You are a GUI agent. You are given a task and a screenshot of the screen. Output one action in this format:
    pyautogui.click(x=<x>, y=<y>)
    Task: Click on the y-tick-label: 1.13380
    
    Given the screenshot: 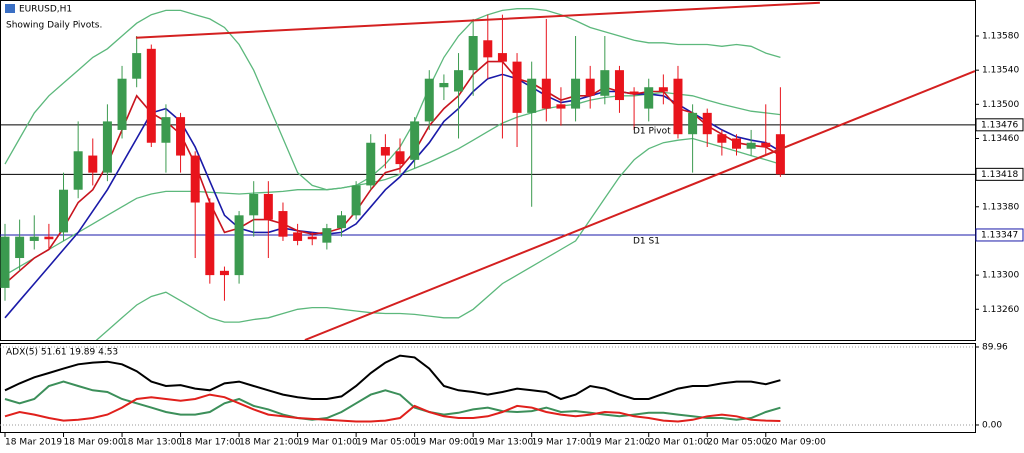 What is the action you would take?
    pyautogui.click(x=1000, y=207)
    